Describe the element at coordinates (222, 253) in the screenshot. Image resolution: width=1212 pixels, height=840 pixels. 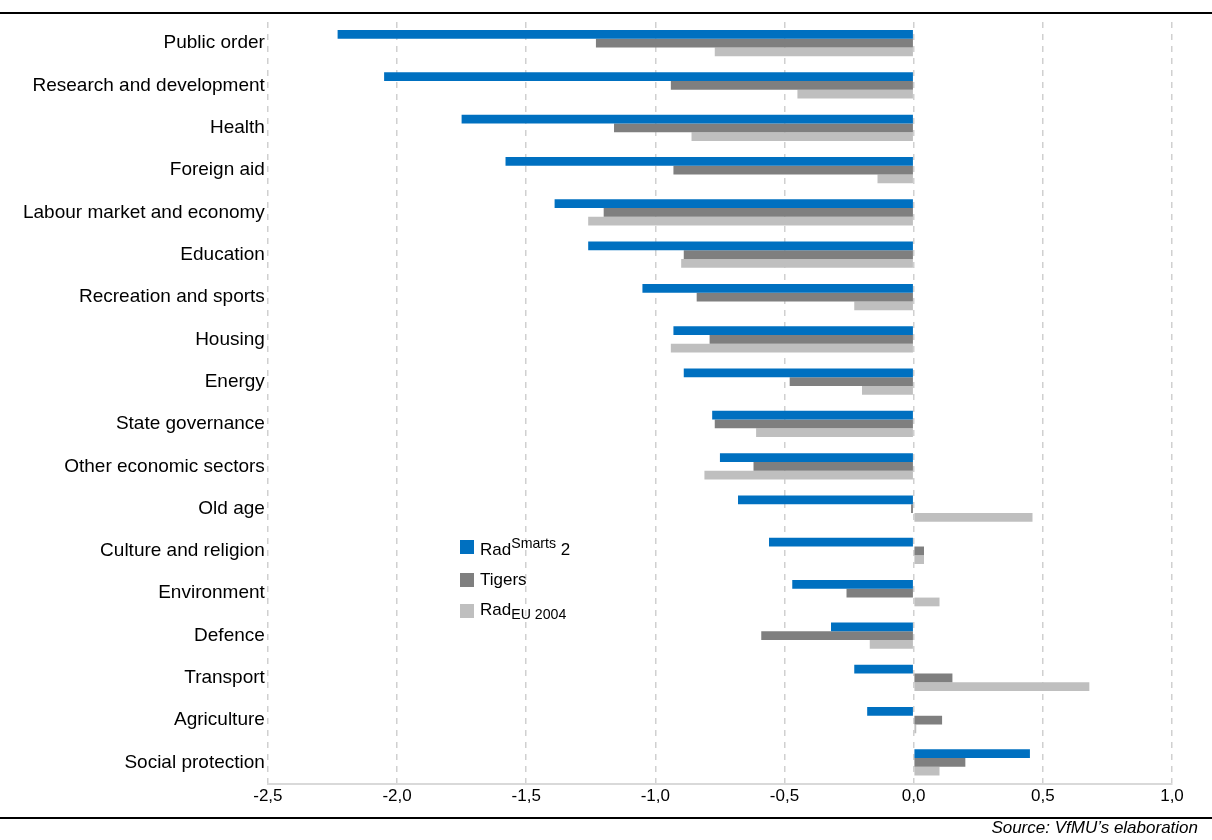
I see `y-tick-label: Education` at that location.